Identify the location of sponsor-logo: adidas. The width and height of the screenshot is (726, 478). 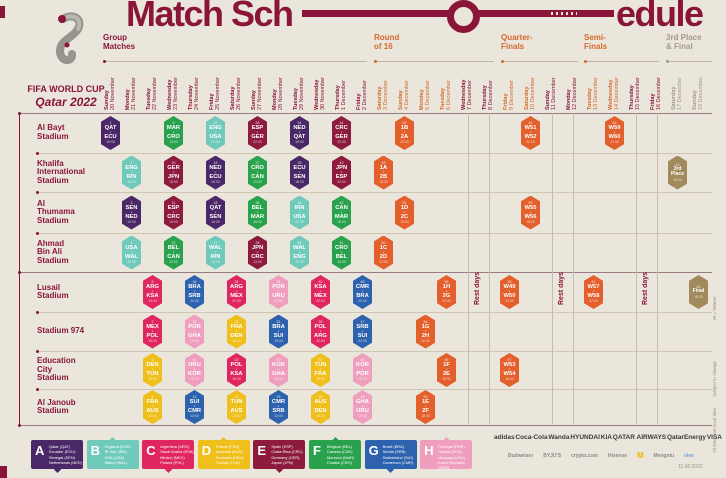
(504, 437).